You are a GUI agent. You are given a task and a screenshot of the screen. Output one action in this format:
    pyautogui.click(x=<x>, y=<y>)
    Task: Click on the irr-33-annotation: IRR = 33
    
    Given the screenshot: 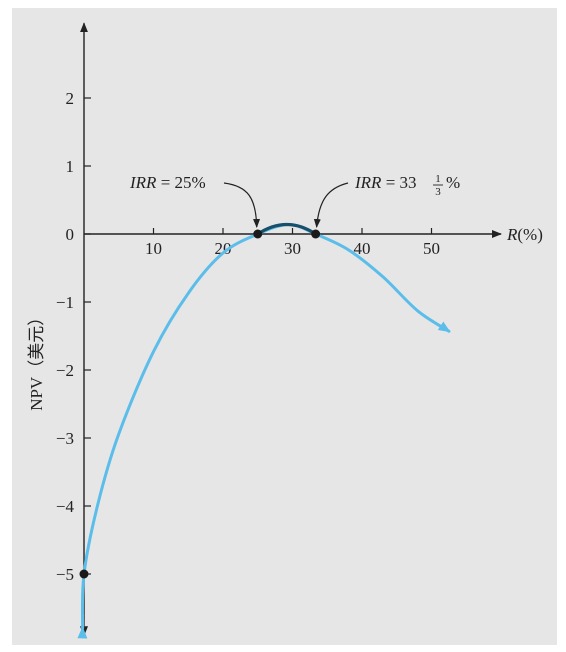 What is the action you would take?
    pyautogui.click(x=385, y=182)
    